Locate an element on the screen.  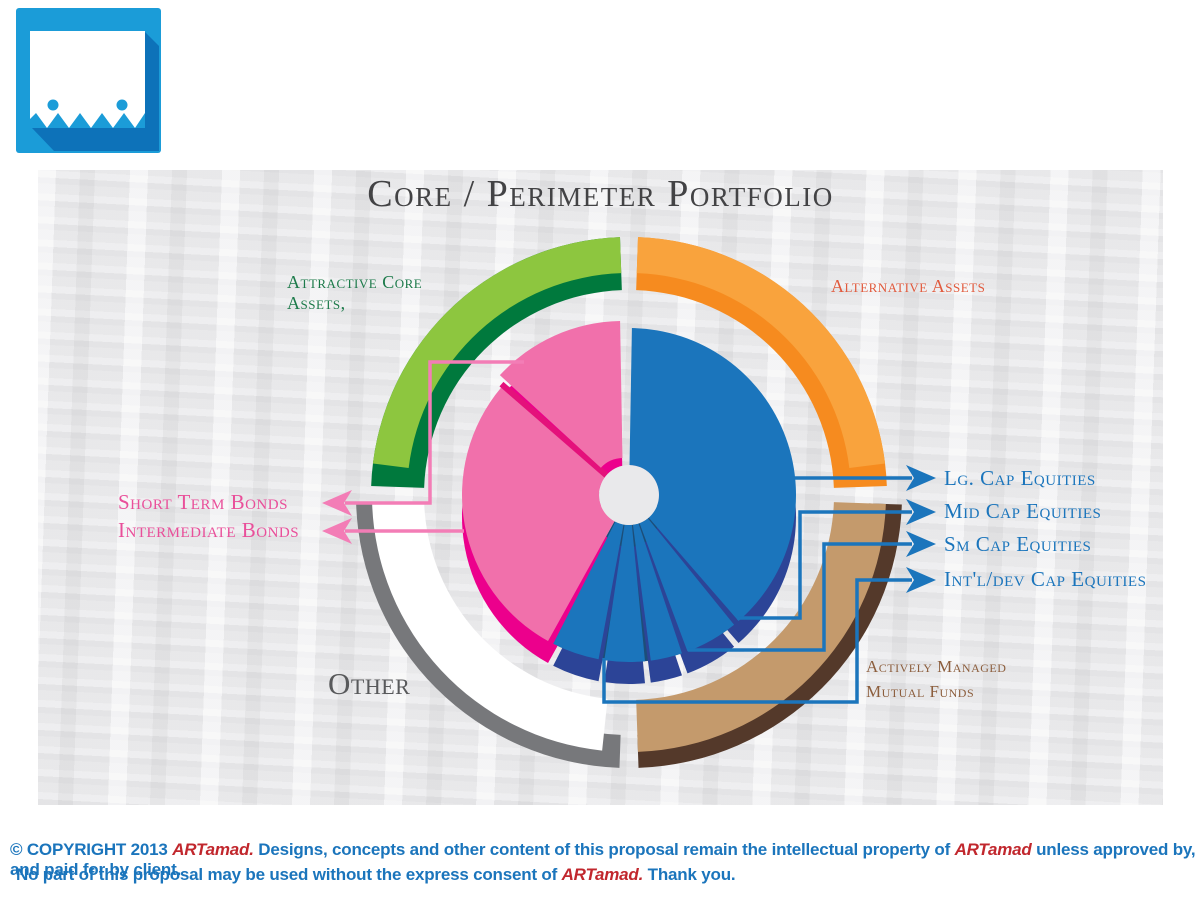
pie-slice-intl-dev-cap-equities is located at coordinates (625, 593).